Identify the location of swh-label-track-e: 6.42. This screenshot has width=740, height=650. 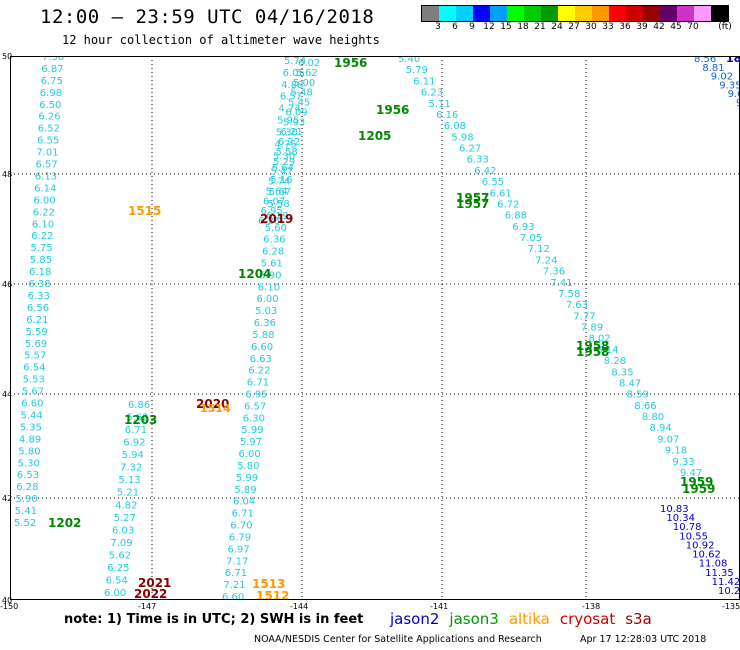
(485, 171).